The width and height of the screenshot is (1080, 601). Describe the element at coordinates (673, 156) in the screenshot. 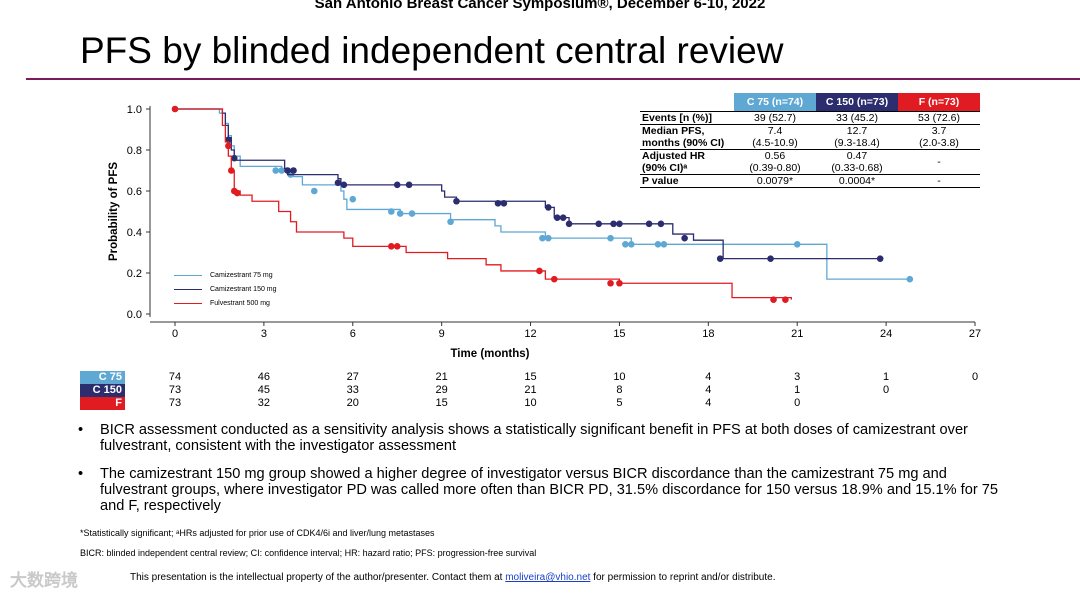

I see `stats-label: Adjusted HR` at that location.